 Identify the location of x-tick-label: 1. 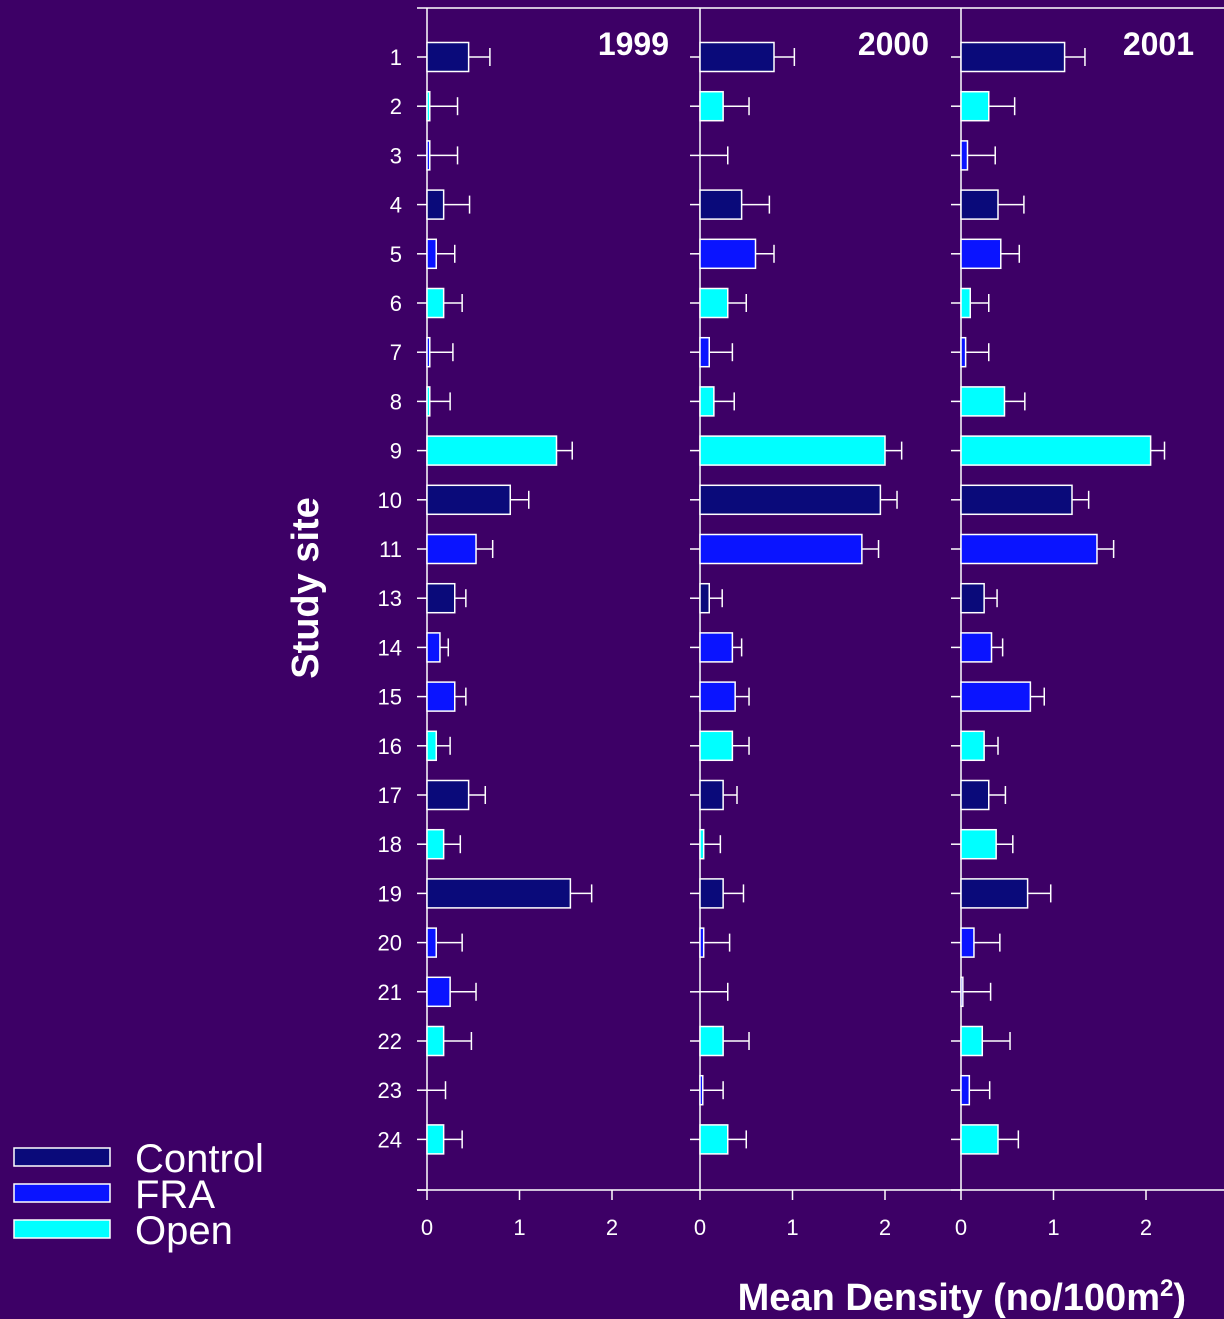
(792, 1227).